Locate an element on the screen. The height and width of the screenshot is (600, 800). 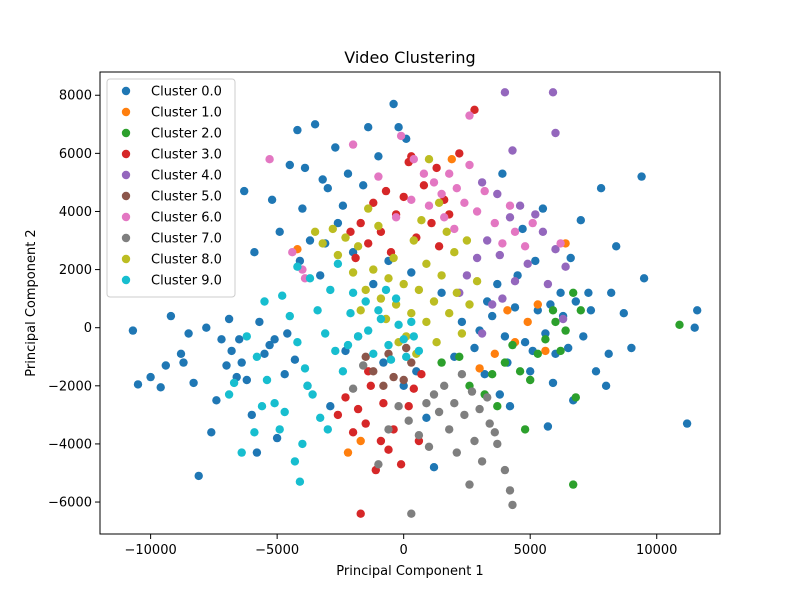
x-axis-label: Principal Component 1 is located at coordinates (409, 571).